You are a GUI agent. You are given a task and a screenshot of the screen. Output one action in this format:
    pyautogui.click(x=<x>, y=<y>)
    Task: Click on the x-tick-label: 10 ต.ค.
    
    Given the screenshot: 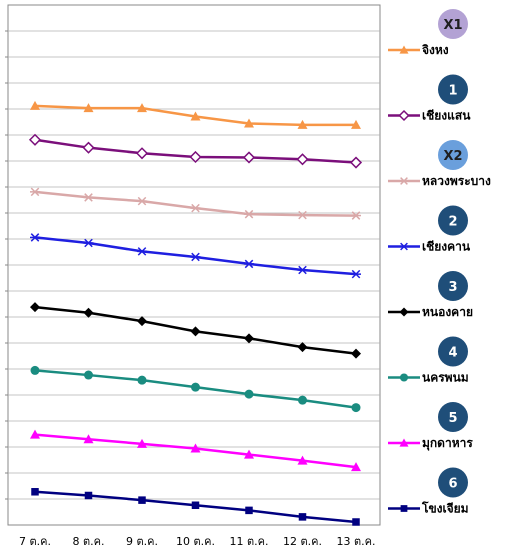 What is the action you would take?
    pyautogui.click(x=195, y=541)
    